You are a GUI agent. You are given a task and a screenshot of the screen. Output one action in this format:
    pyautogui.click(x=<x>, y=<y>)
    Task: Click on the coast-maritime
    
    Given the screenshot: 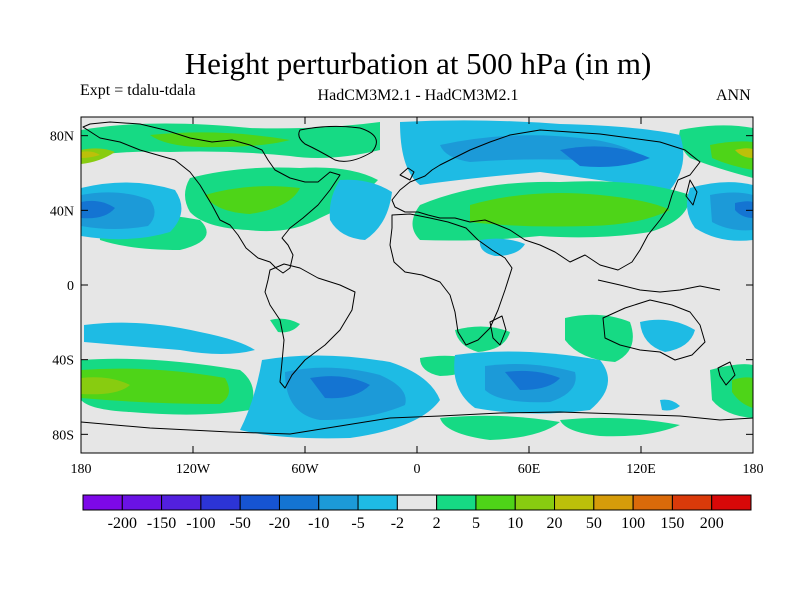 What is the action you would take?
    pyautogui.click(x=659, y=286)
    